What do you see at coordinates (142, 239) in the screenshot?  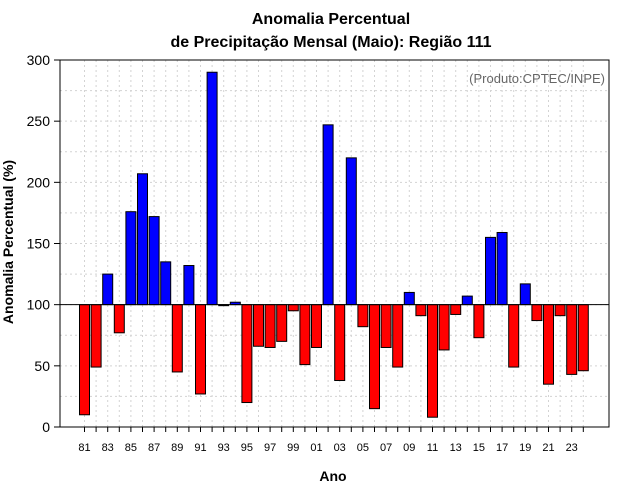 I see `bar-1986` at bounding box center [142, 239].